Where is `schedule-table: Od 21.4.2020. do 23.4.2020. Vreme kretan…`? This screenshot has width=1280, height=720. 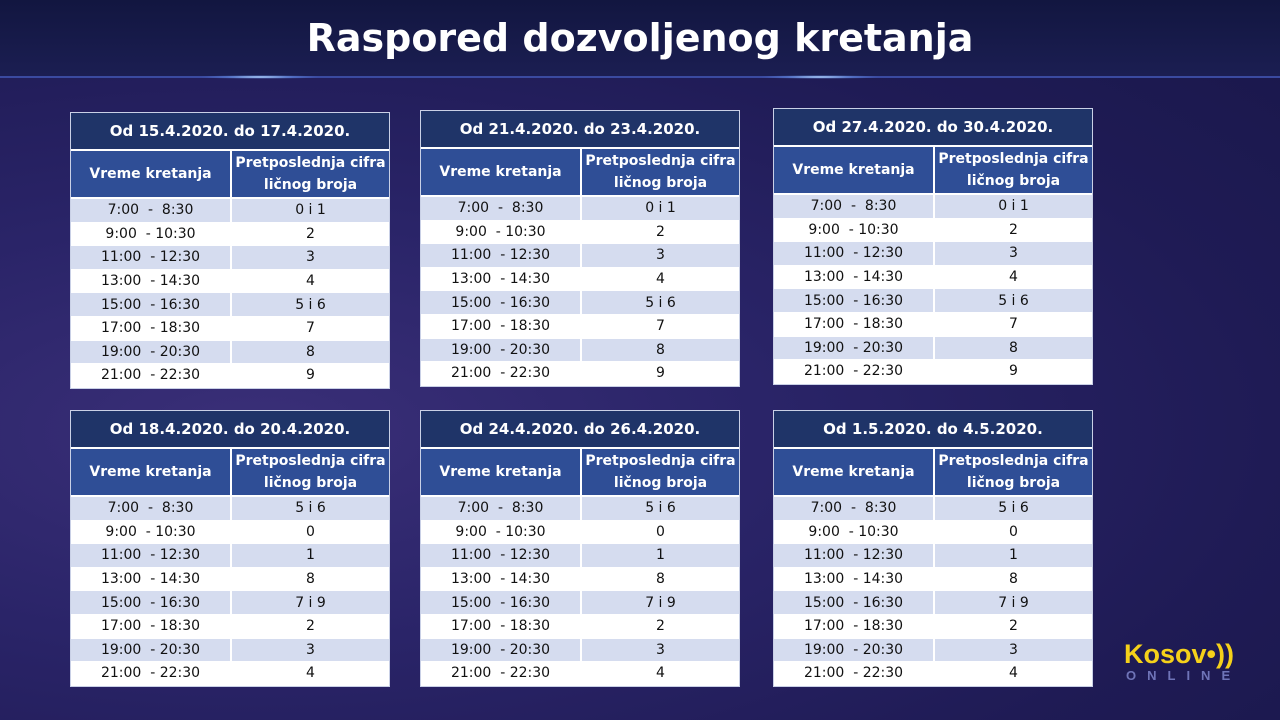
schedule-table: Od 21.4.2020. do 23.4.2020. Vreme kretan… is located at coordinates (580, 248).